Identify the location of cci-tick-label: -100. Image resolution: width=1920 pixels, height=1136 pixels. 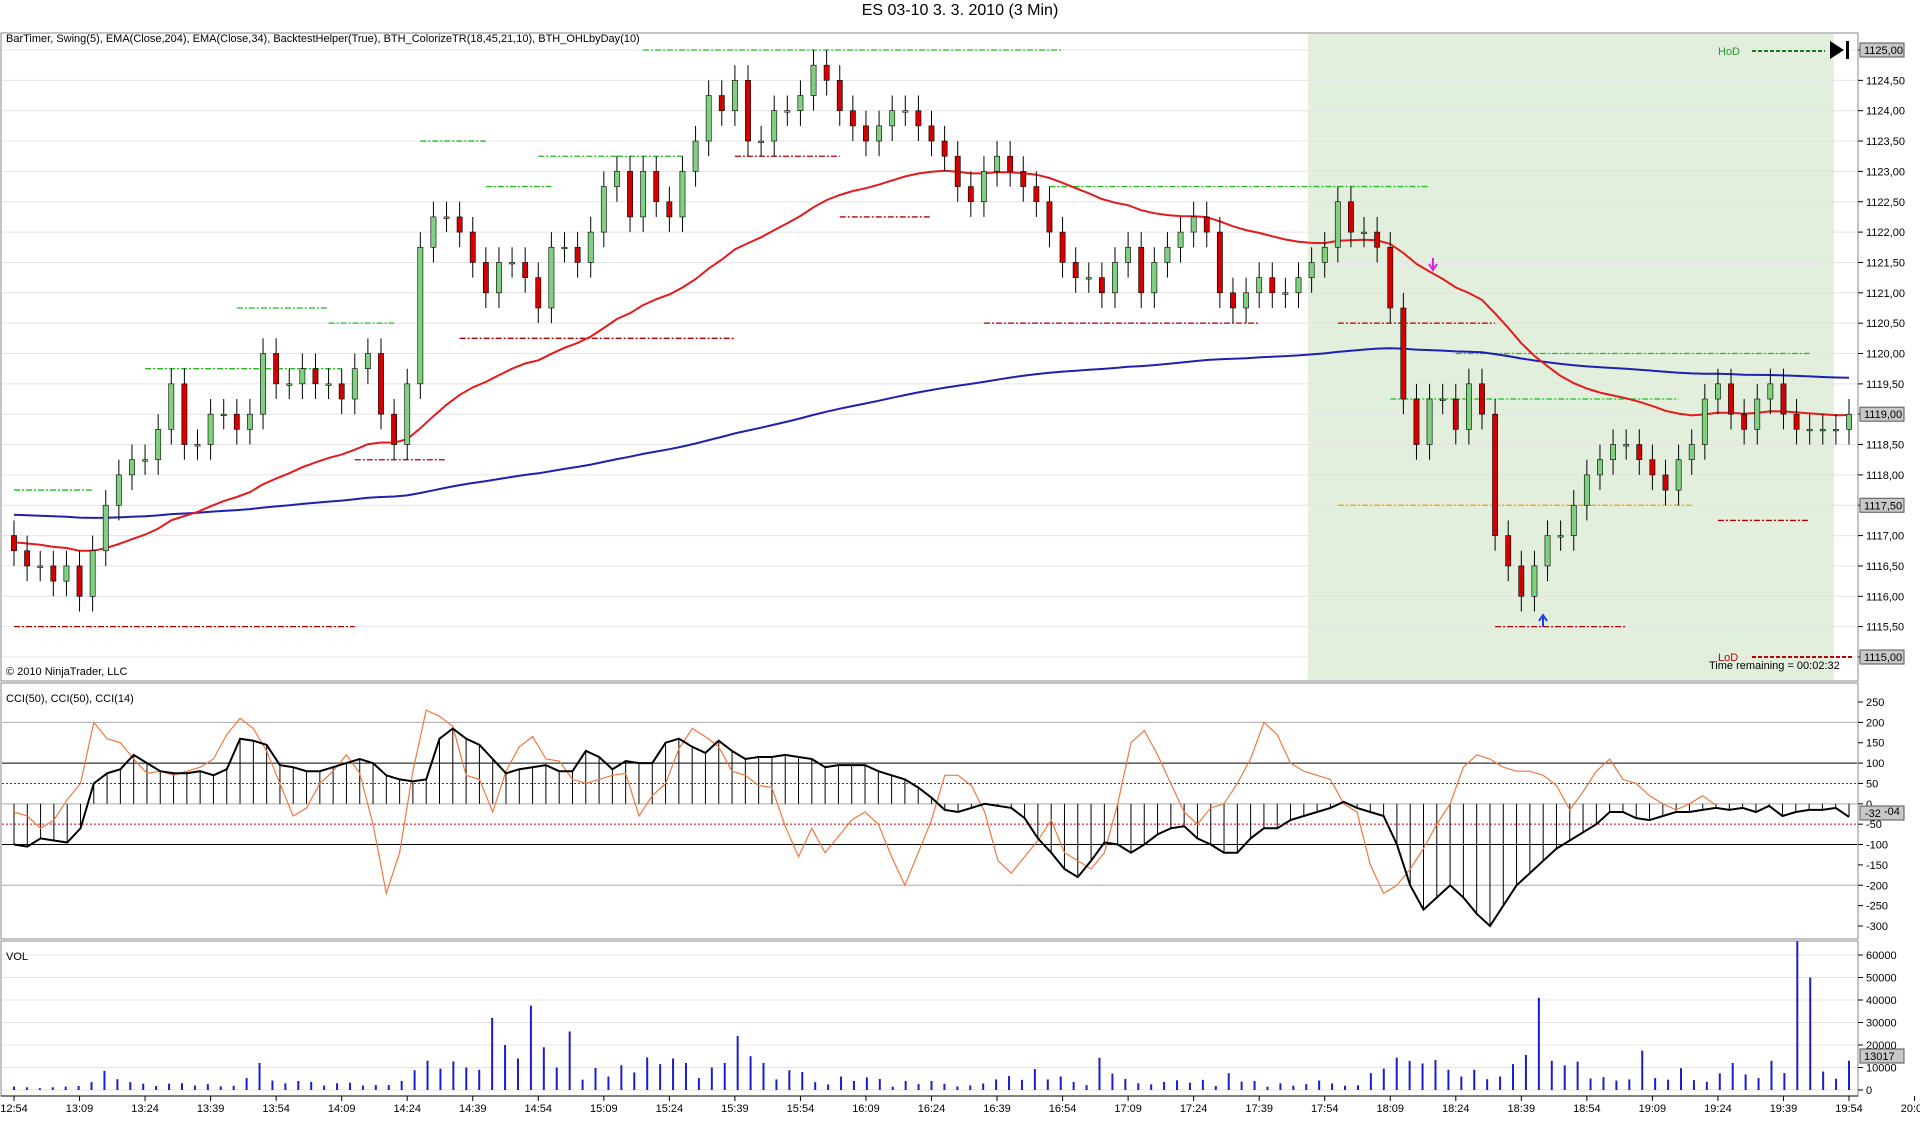
(1877, 846).